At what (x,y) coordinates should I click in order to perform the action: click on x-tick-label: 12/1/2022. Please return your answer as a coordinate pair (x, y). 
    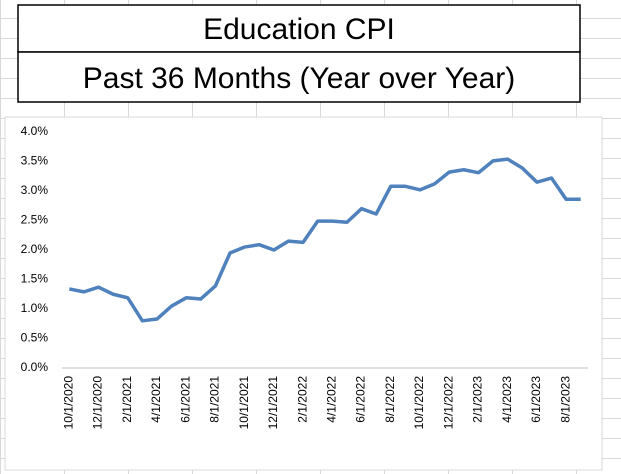
    Looking at the image, I should click on (448, 403).